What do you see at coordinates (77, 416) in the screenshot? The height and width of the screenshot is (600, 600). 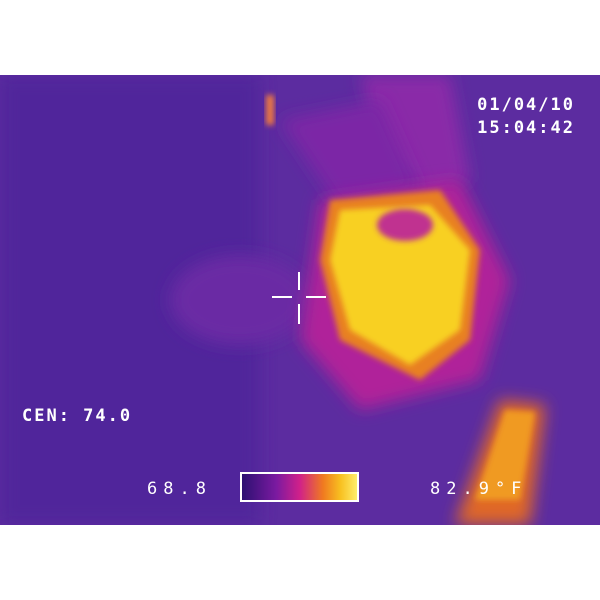 I see `center-reading: CEN: 74.0` at bounding box center [77, 416].